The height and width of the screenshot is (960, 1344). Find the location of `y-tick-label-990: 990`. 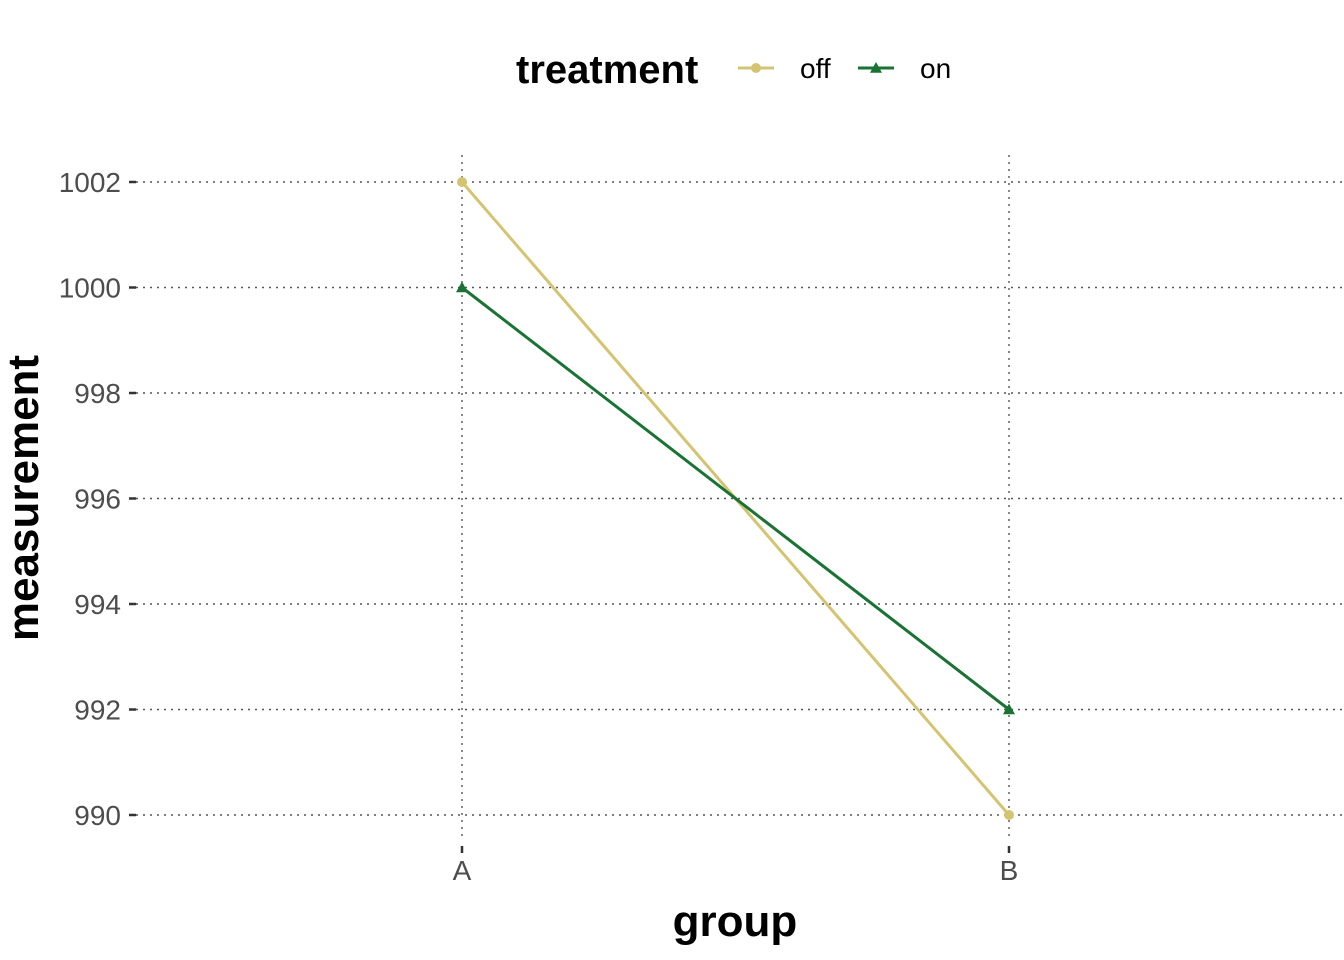

y-tick-label-990: 990 is located at coordinates (97, 815).